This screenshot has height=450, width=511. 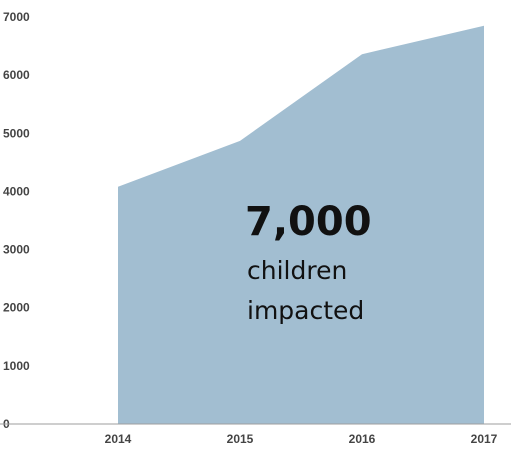 I want to click on y-tick-label: 5000, so click(x=16, y=133).